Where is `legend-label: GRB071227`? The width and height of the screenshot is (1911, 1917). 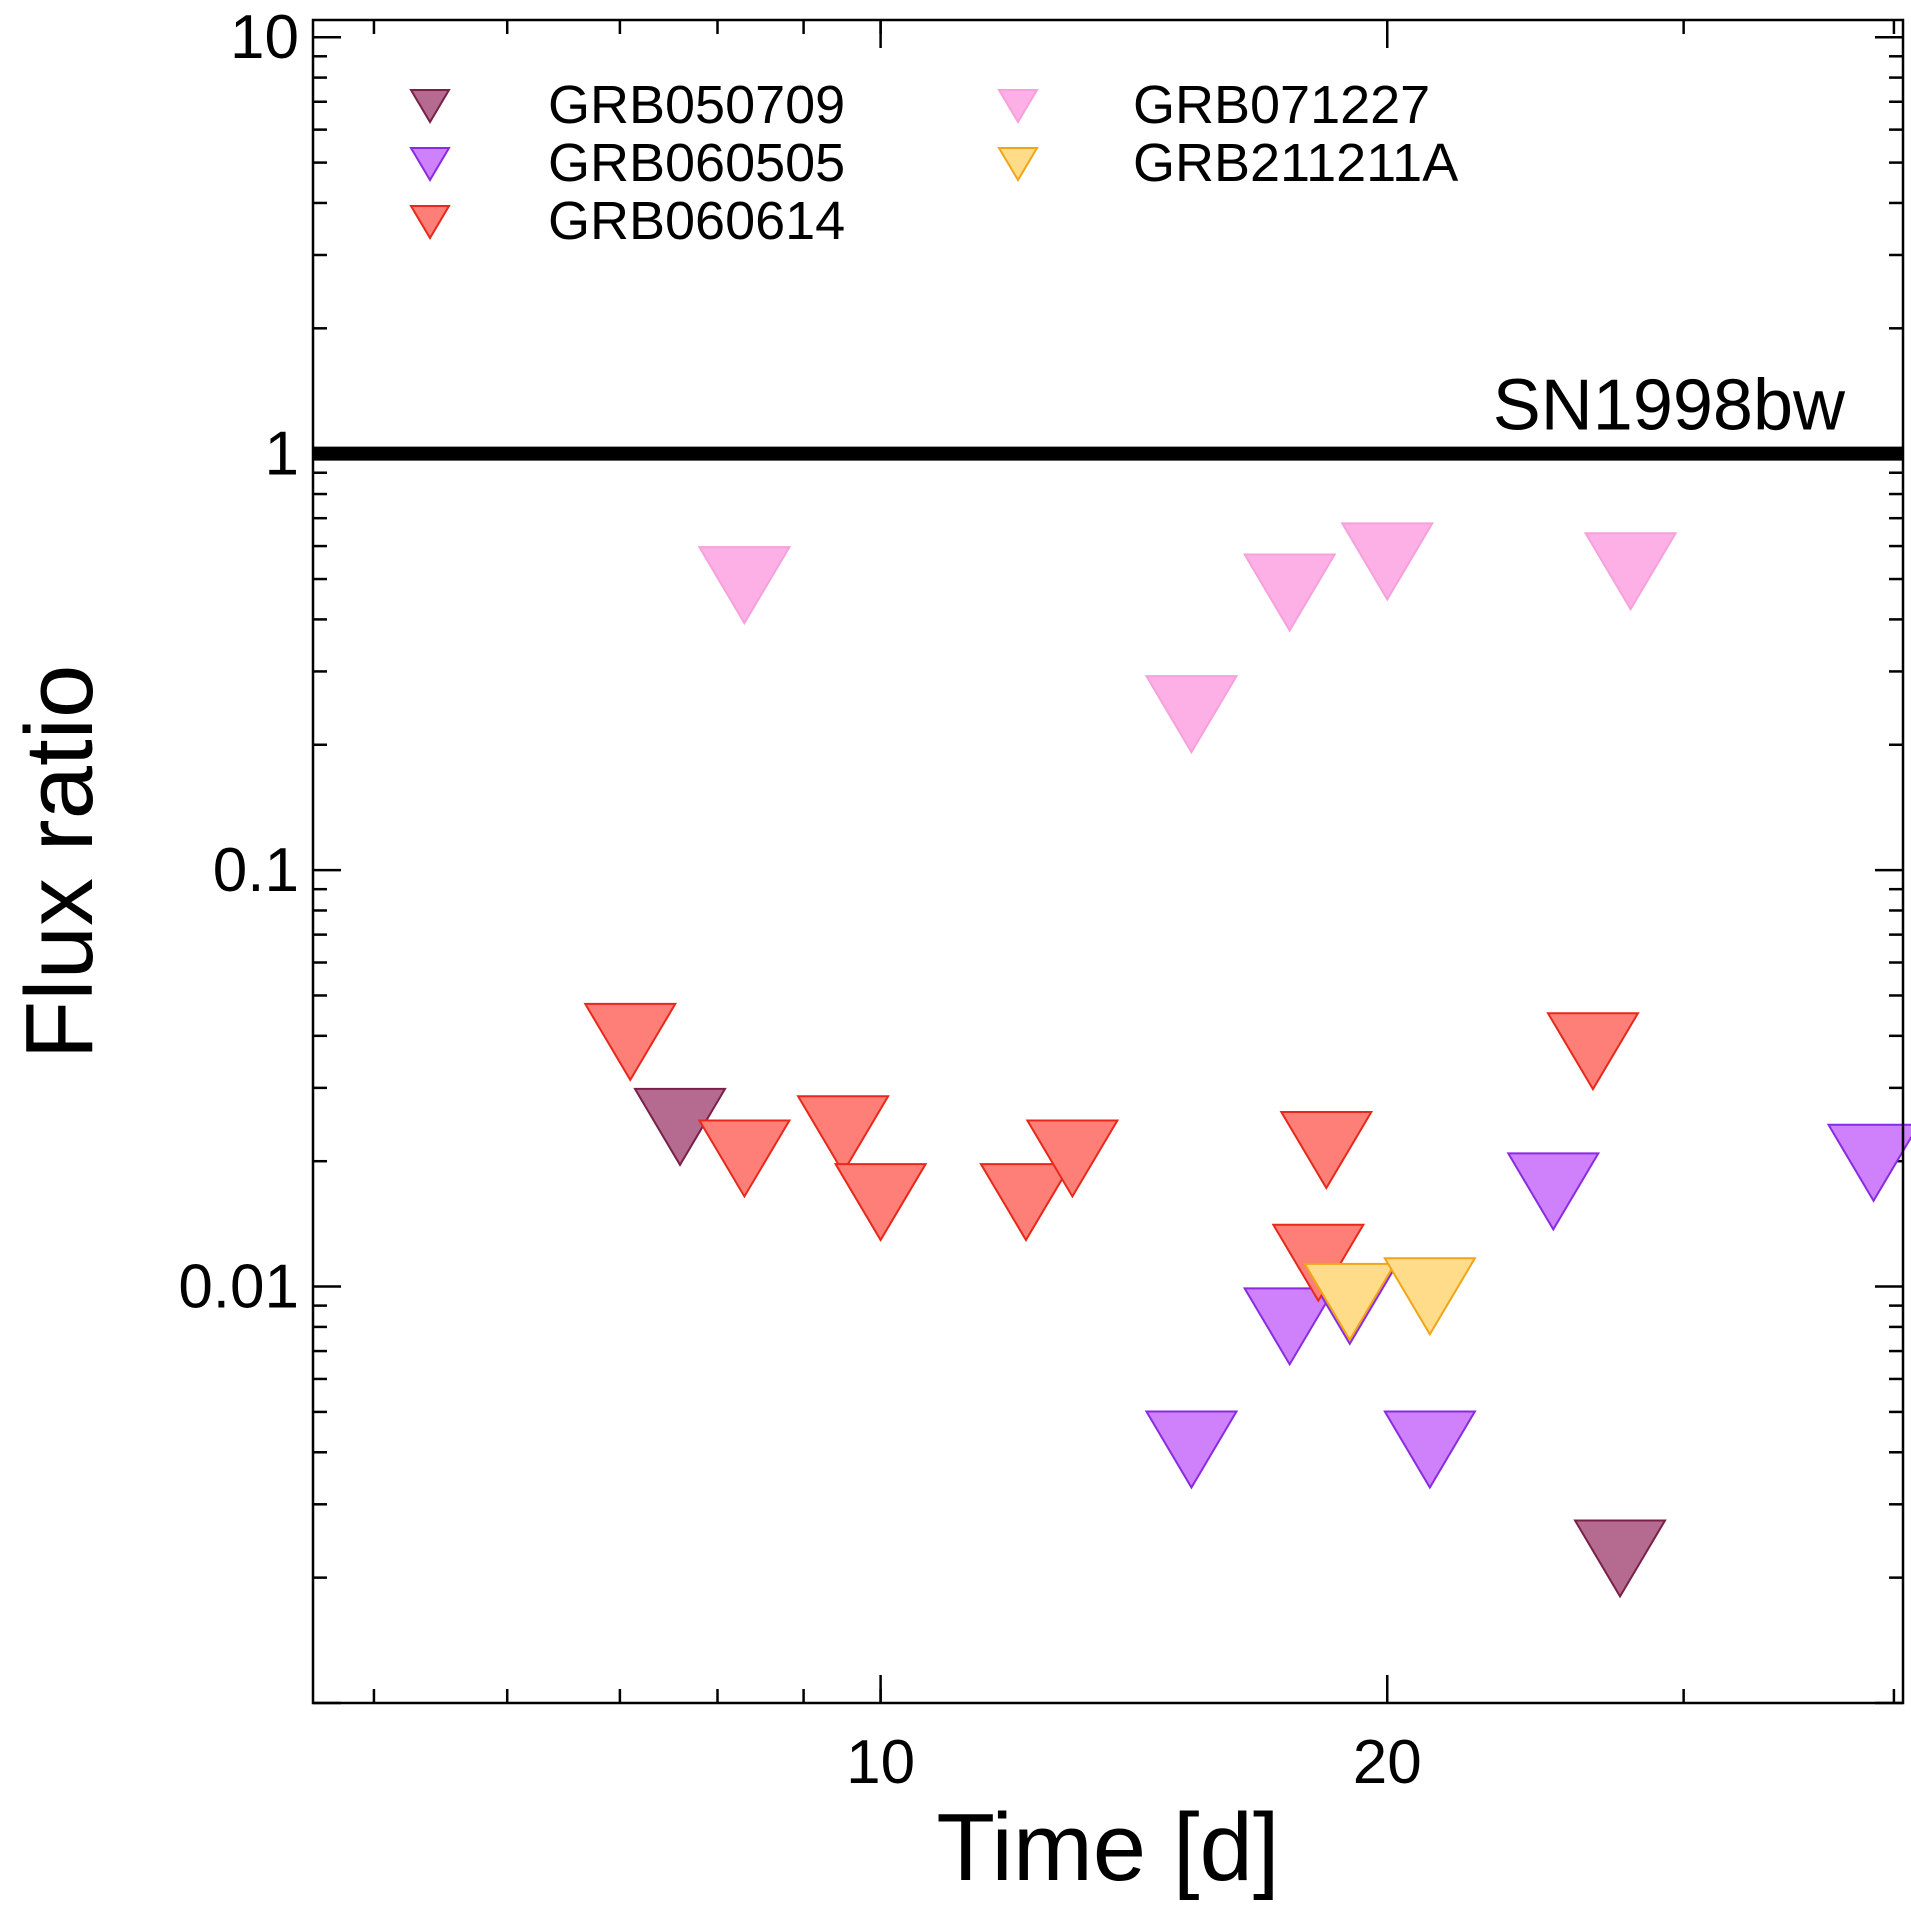
legend-label: GRB071227 is located at coordinates (1281, 105).